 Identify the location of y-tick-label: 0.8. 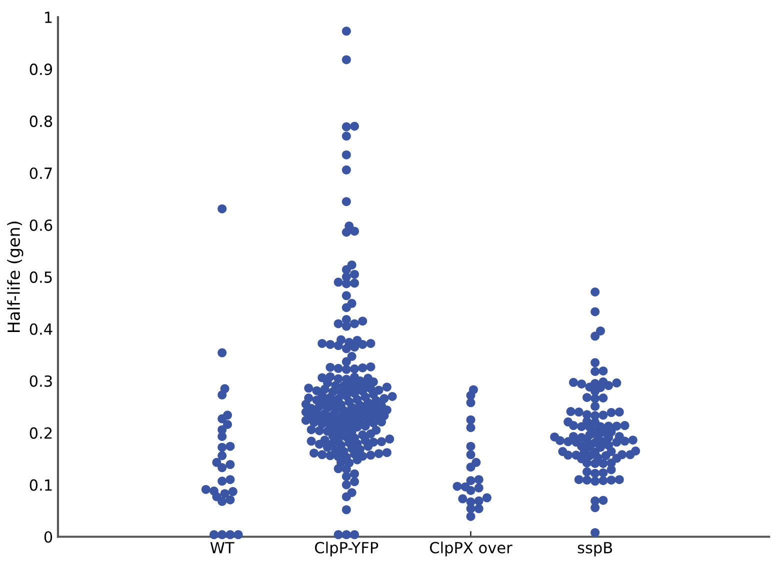
(41, 122).